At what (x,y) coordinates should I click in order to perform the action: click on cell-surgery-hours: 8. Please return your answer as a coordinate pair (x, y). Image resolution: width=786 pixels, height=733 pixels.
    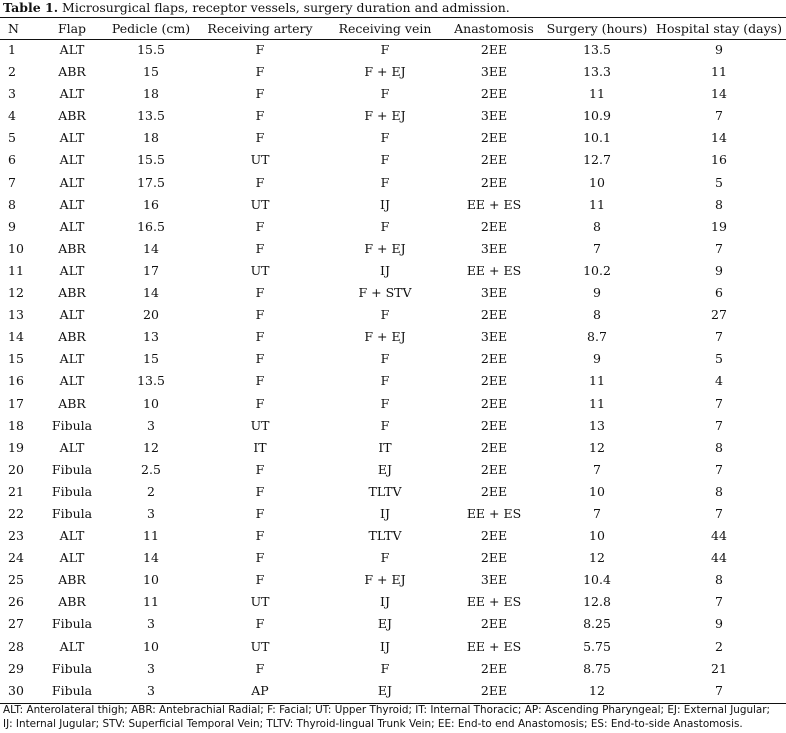
    Looking at the image, I should click on (597, 315).